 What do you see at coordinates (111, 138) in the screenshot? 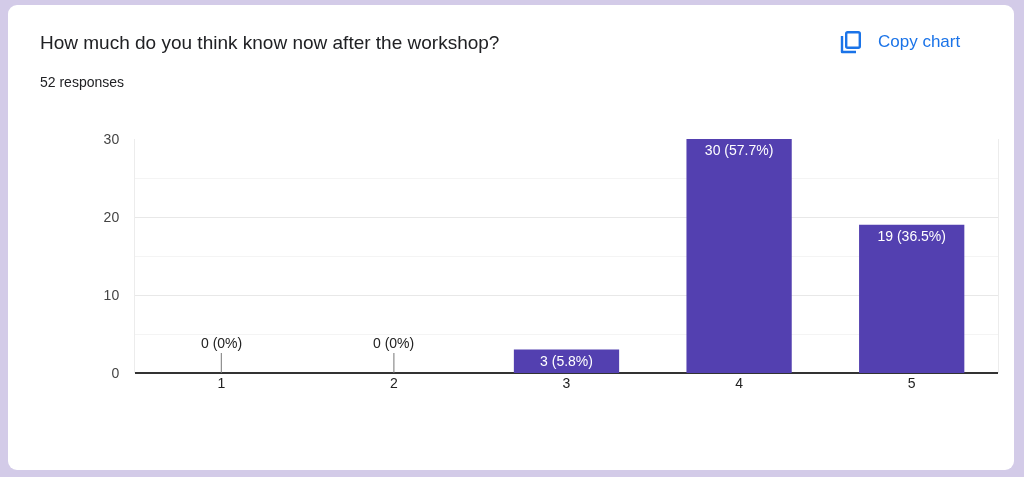
I see `y-tick-label: 30` at bounding box center [111, 138].